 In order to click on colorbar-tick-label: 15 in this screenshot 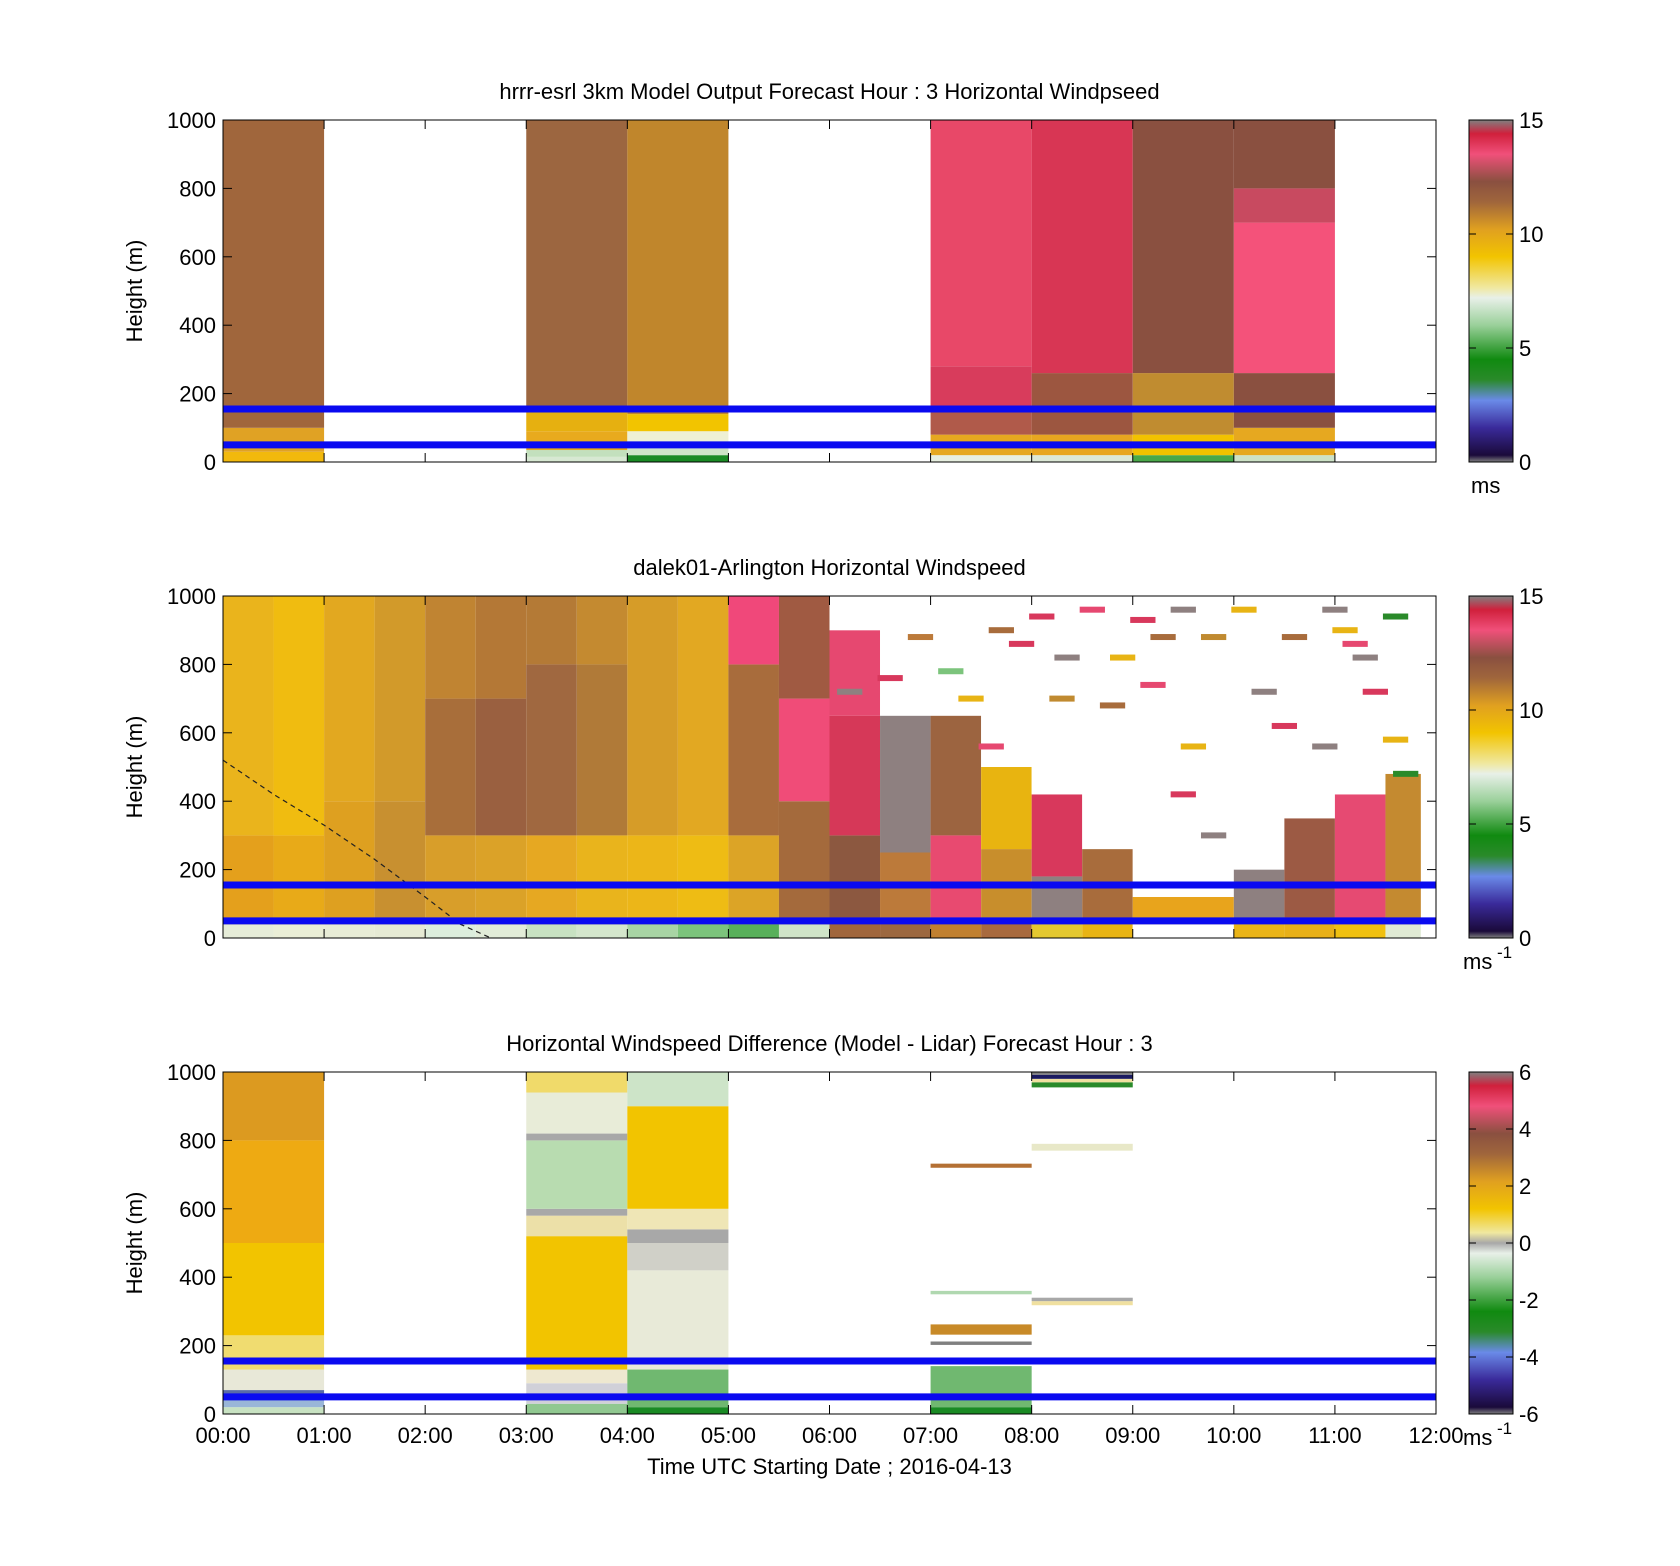, I will do `click(1531, 596)`.